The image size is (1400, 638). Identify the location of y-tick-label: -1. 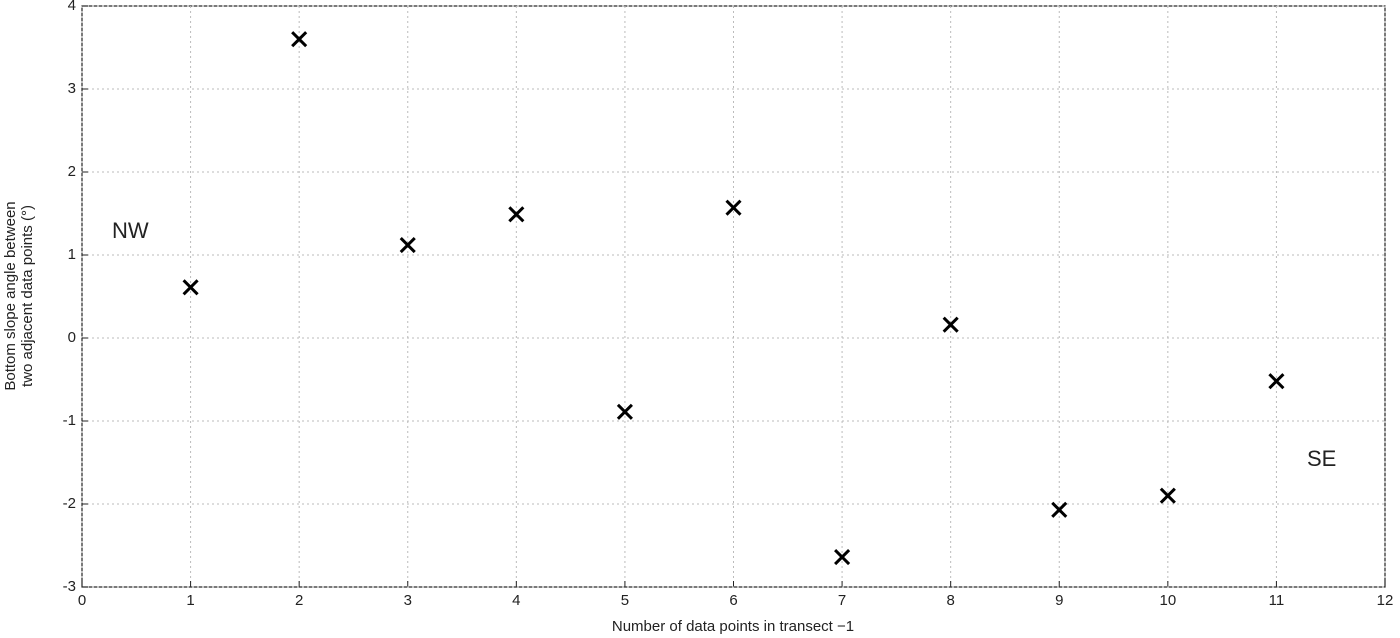
(69, 420).